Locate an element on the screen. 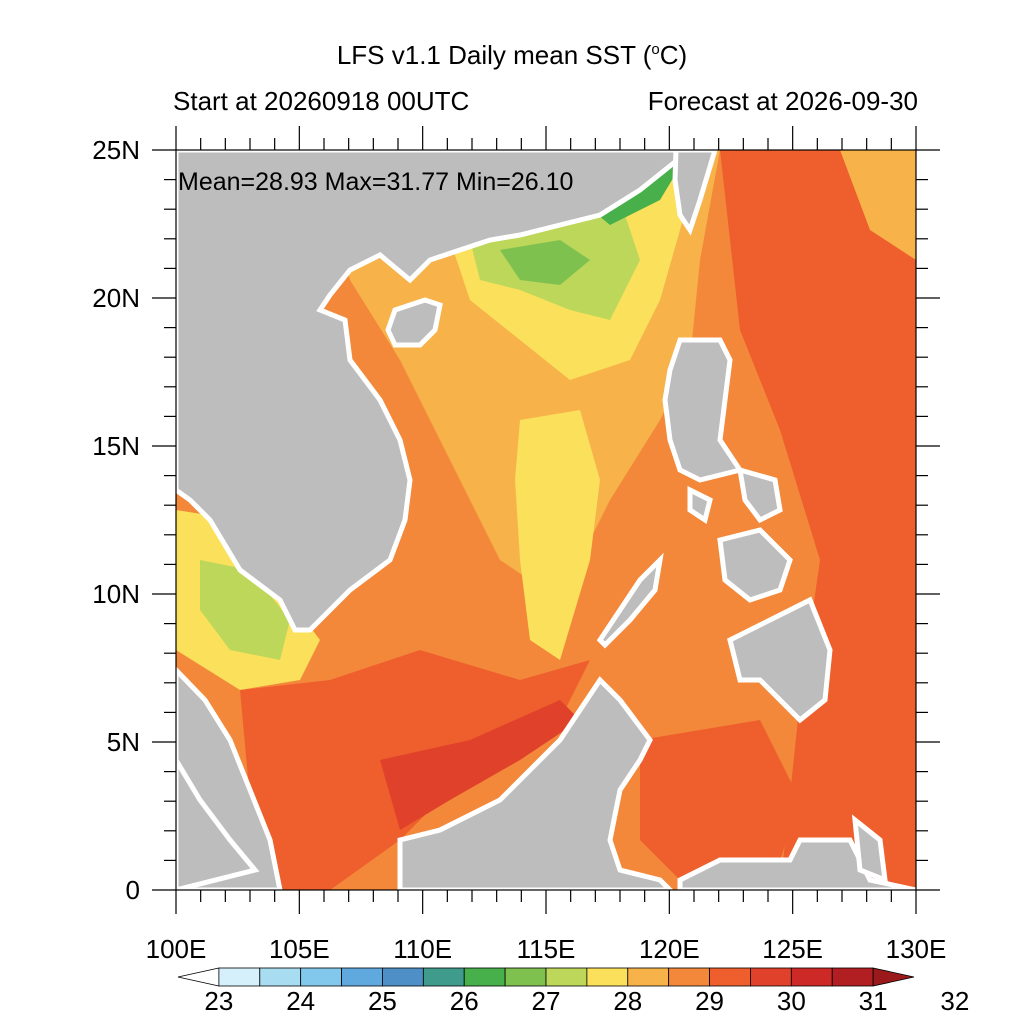 Image resolution: width=1024 pixels, height=1024 pixels. land-mindanao is located at coordinates (780, 660).